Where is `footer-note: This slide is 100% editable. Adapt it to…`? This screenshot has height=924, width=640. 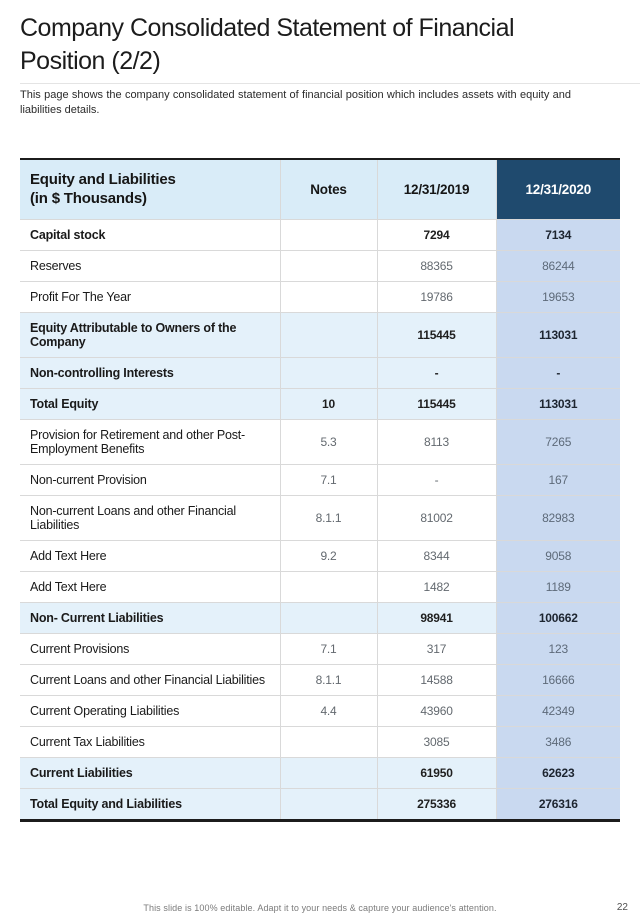
footer-note: This slide is 100% editable. Adapt it to… is located at coordinates (320, 908).